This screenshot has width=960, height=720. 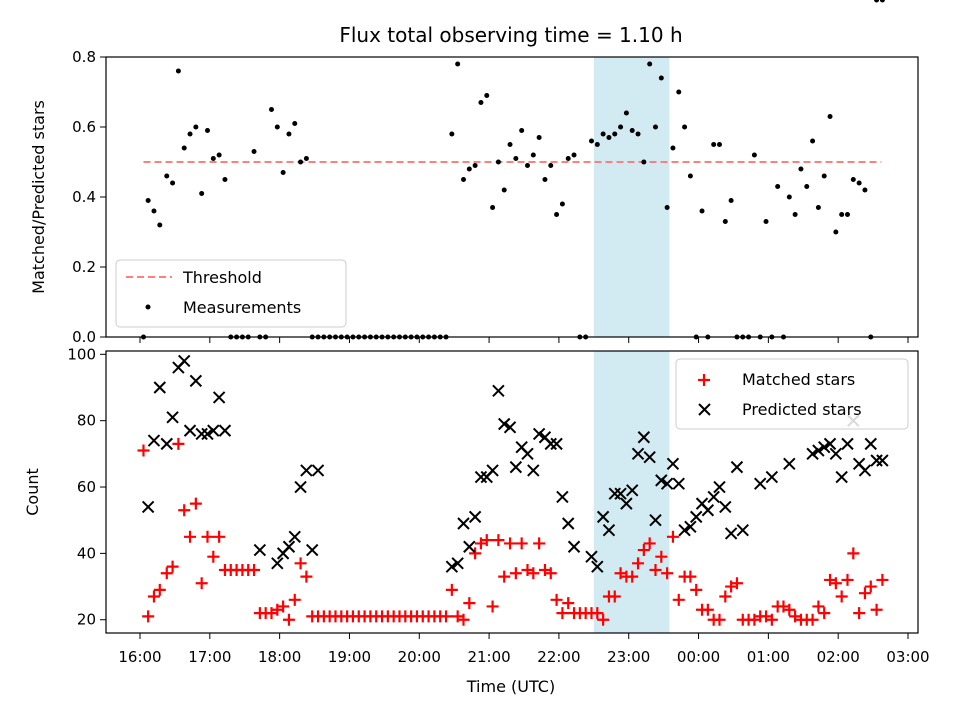 What do you see at coordinates (488, 657) in the screenshot?
I see `x-tick-label: 21:00` at bounding box center [488, 657].